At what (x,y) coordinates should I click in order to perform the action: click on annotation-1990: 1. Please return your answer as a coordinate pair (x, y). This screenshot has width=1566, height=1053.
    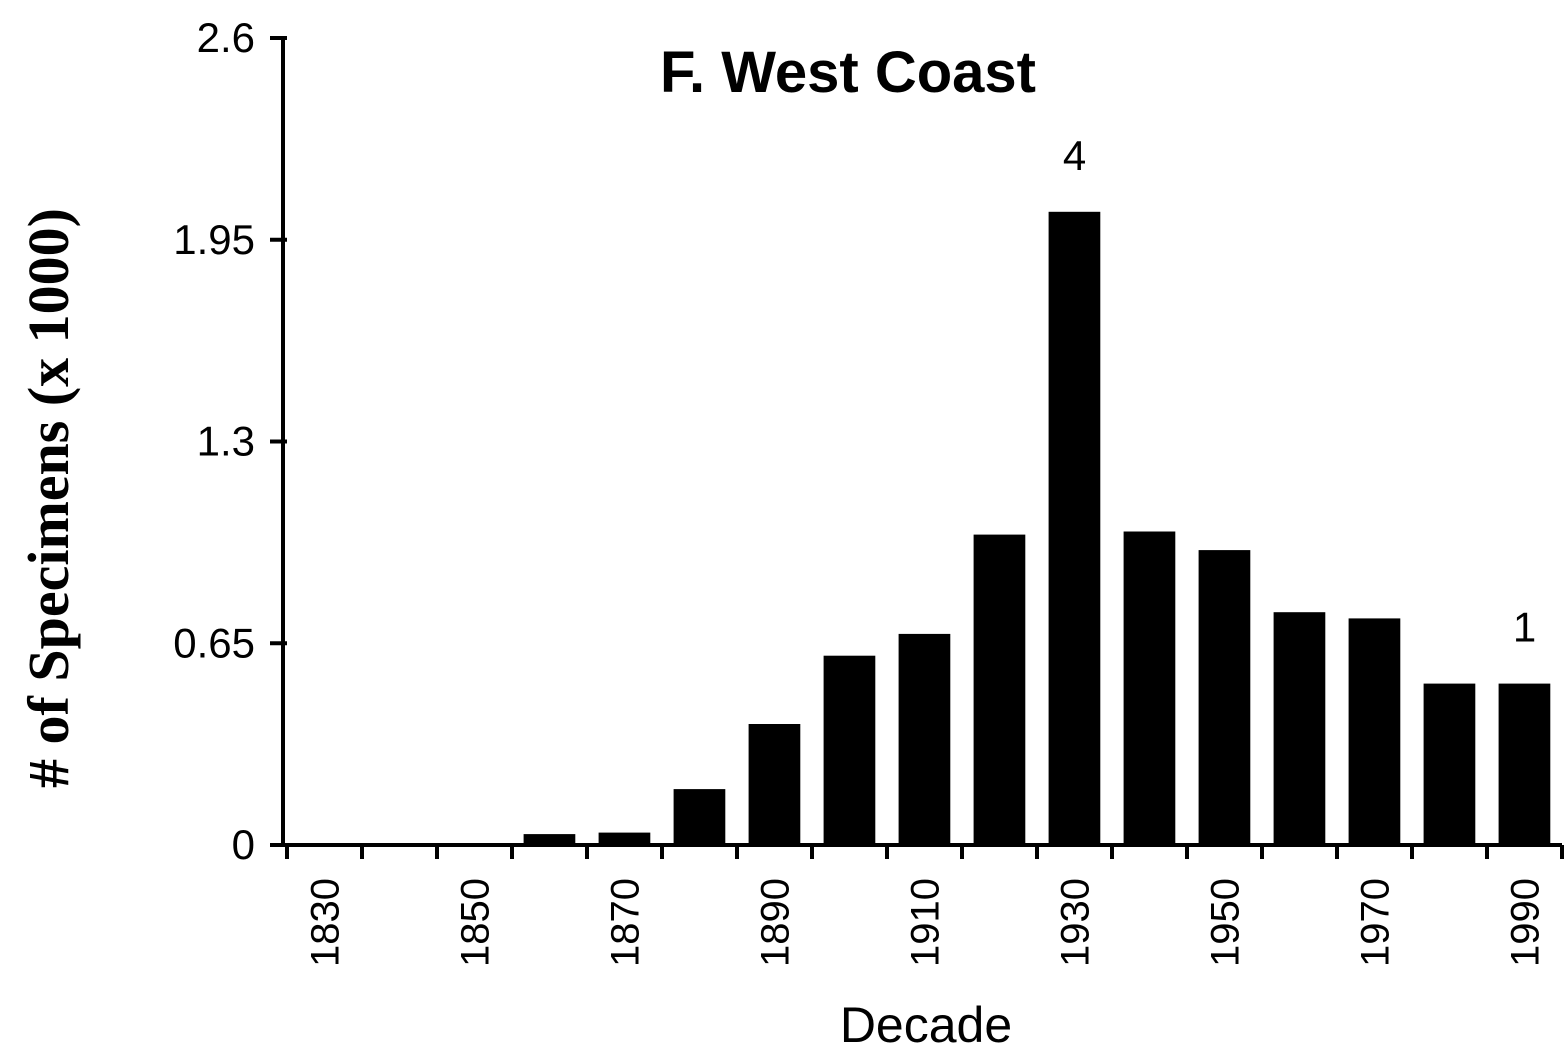
    Looking at the image, I should click on (1524, 627).